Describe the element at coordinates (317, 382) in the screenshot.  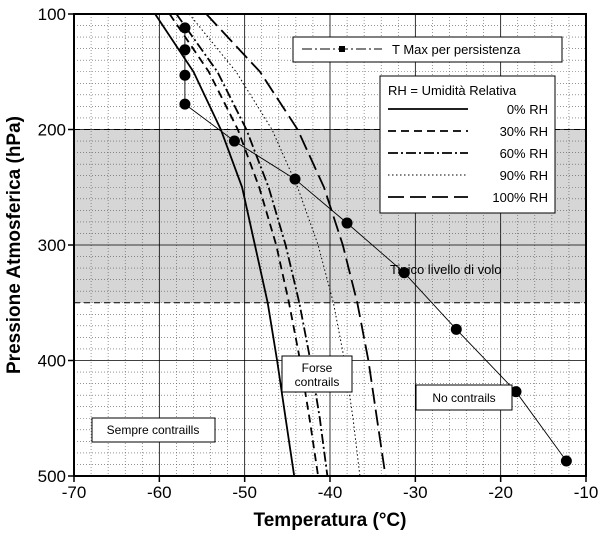
I see `forse-contrails-line2: contrails` at that location.